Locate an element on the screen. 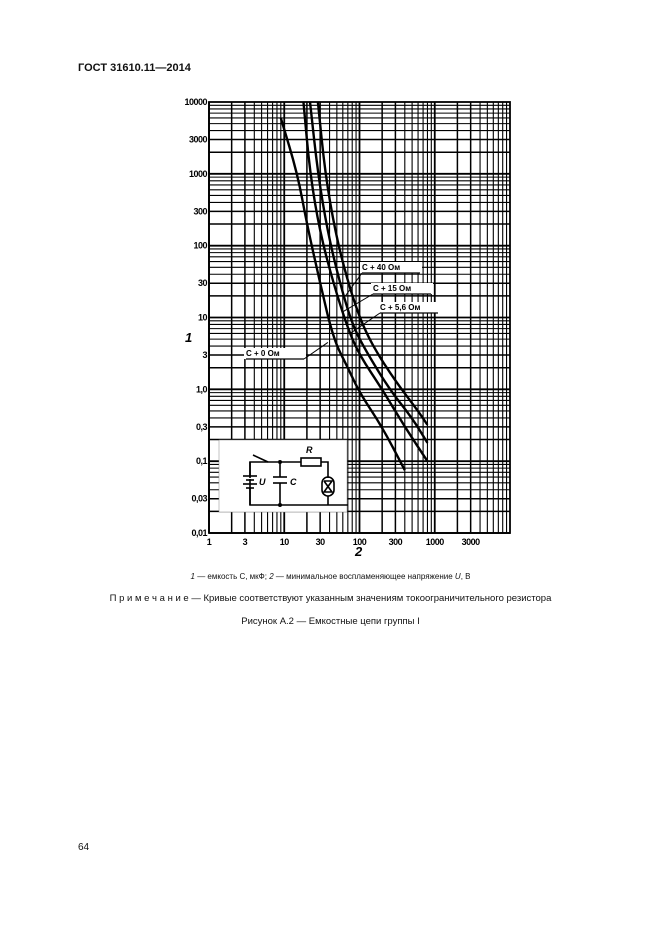 This screenshot has height=935, width=661. legend-u: U is located at coordinates (457, 576).